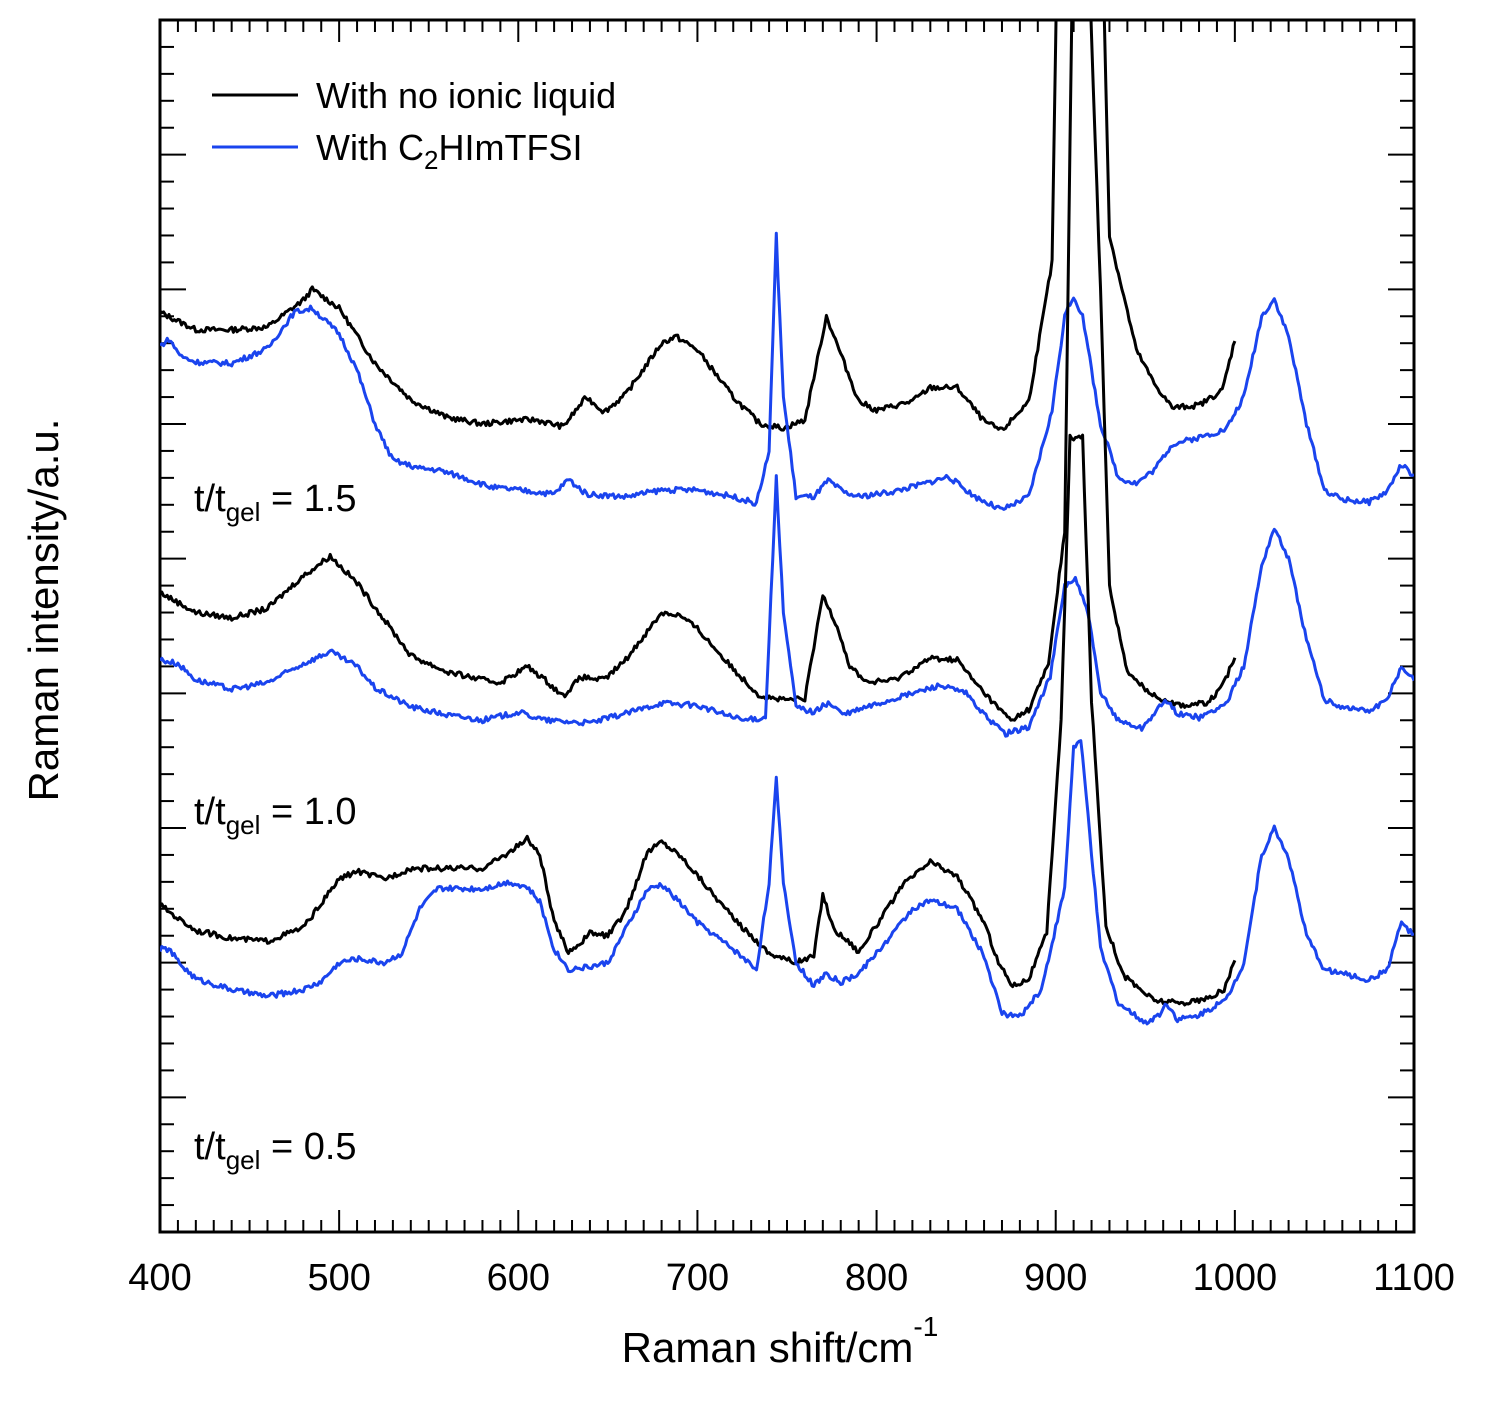 The height and width of the screenshot is (1419, 1487). I want to click on annotation-t15-suffix: = 1.5, so click(308, 499).